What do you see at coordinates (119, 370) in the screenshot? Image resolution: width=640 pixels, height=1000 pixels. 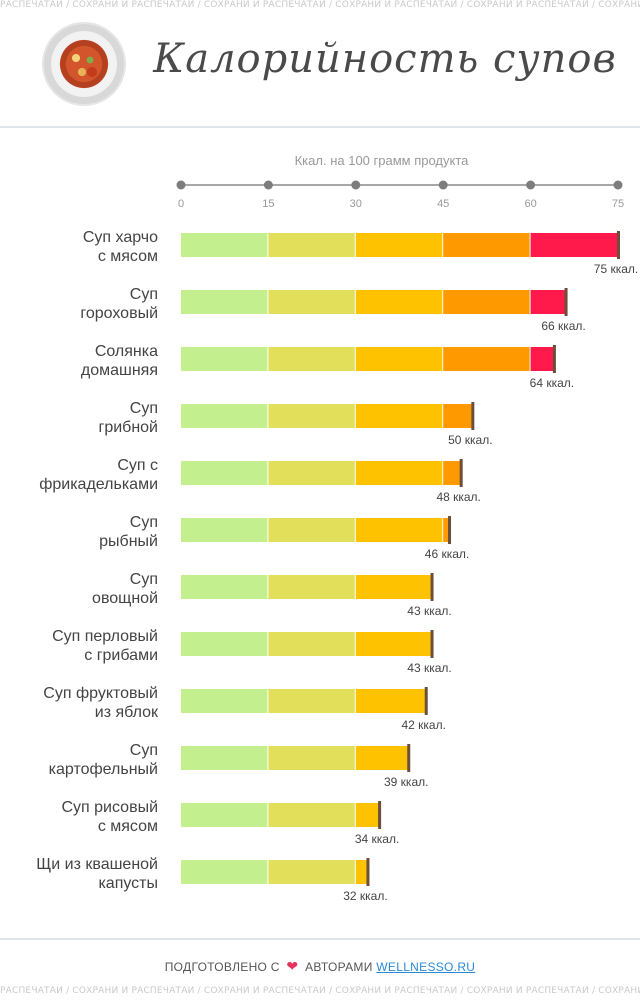 I see `category-label: домашняя` at bounding box center [119, 370].